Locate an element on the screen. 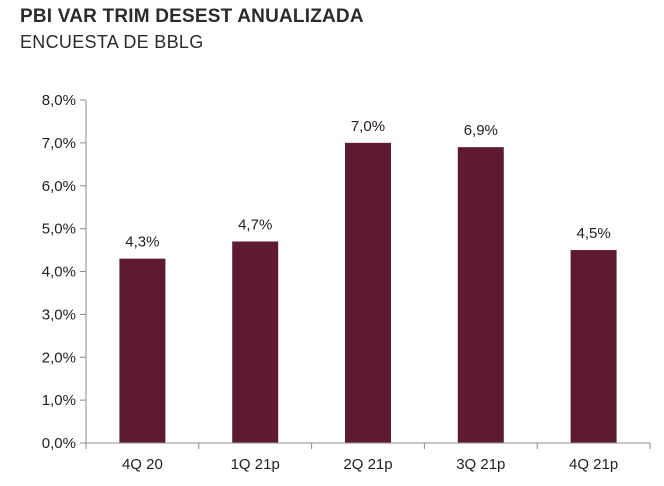 The width and height of the screenshot is (664, 486). data-label: 6,9% is located at coordinates (481, 130).